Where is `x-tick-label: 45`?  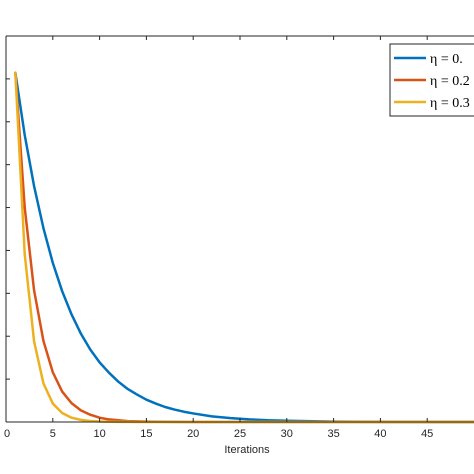
x-tick-label: 45 is located at coordinates (427, 434).